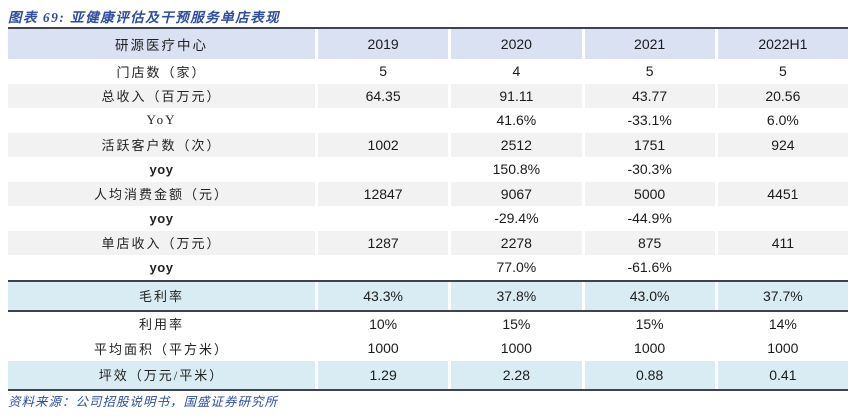 This screenshot has height=418, width=856. What do you see at coordinates (515, 95) in the screenshot?
I see `cell-value: 91.11` at bounding box center [515, 95].